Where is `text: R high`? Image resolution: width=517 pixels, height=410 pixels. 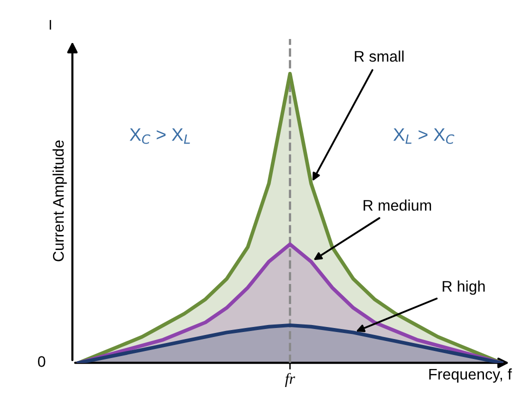
text: R high is located at coordinates (463, 287).